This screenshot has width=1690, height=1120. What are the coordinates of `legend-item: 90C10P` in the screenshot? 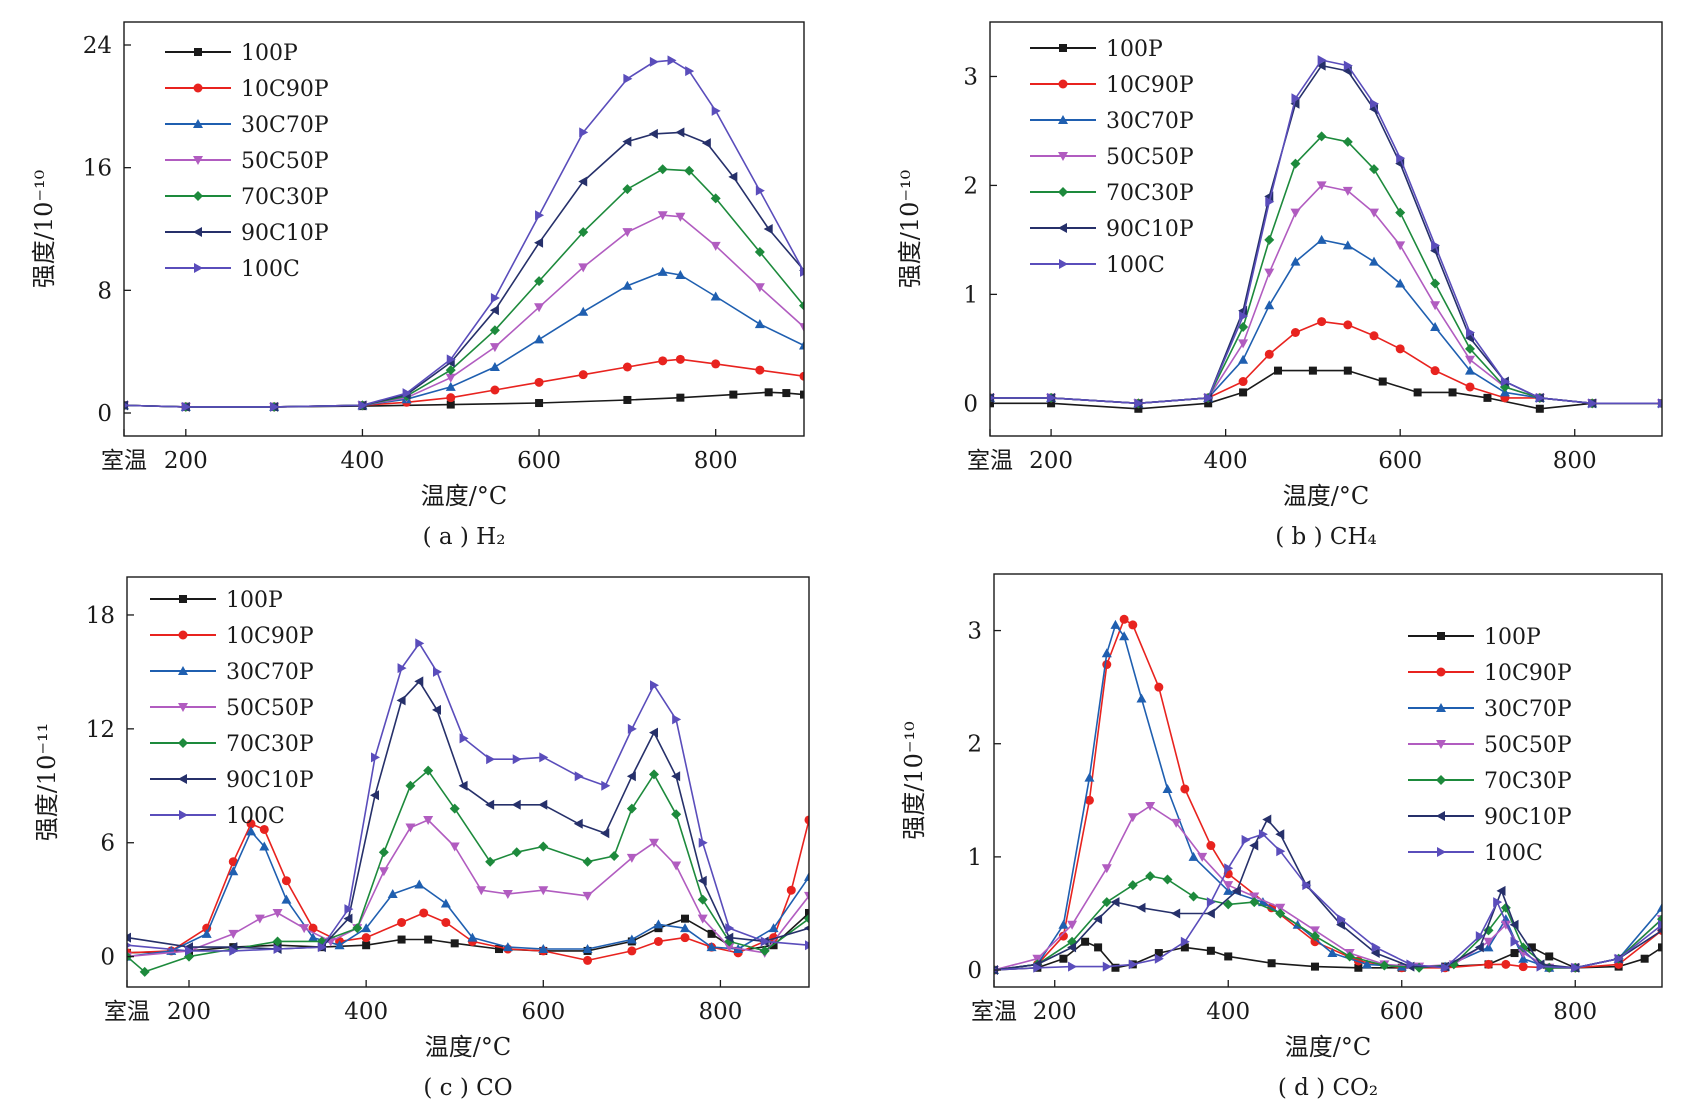 It's located at (247, 233).